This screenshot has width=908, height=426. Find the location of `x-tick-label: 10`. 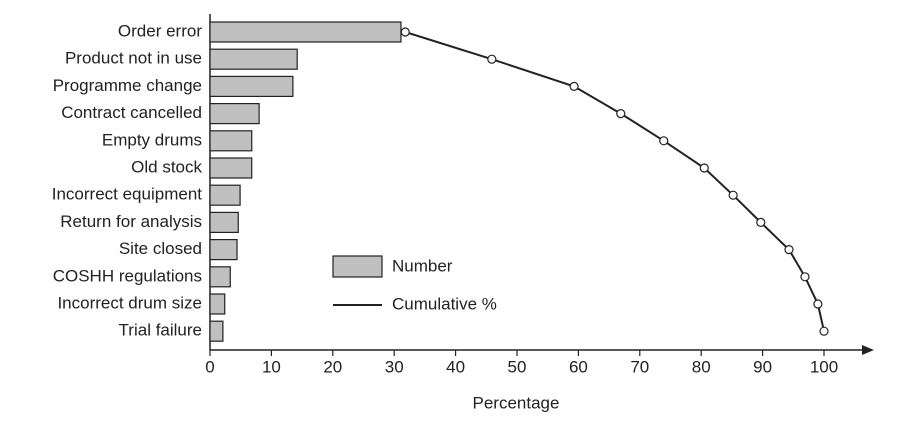

x-tick-label: 10 is located at coordinates (271, 366).